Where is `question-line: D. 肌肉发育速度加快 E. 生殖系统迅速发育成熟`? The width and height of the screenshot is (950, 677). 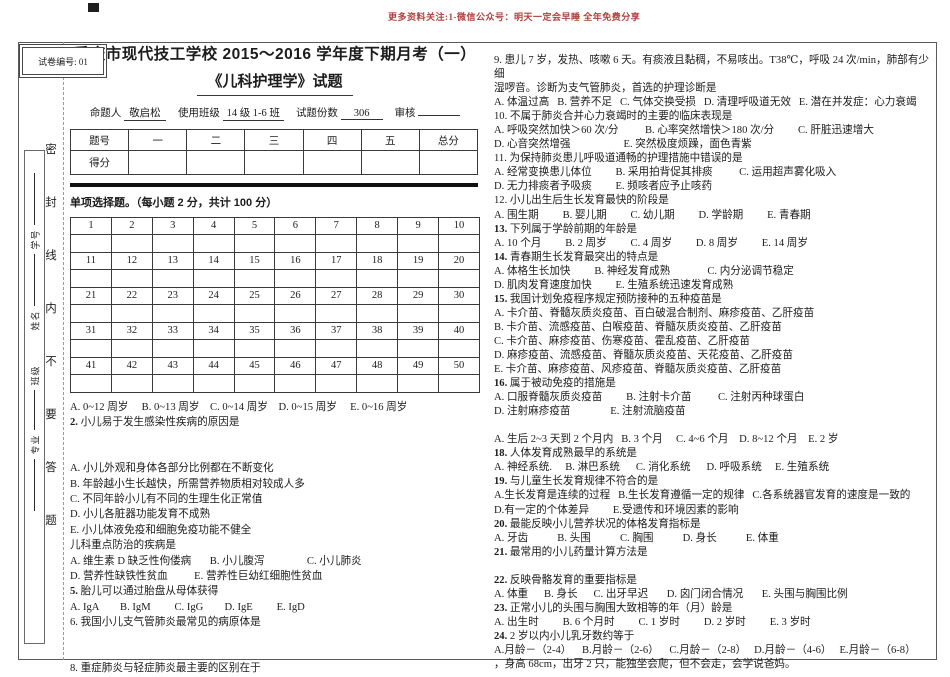 question-line: D. 肌肉发育速度加快 E. 生殖系统迅速发育成熟 is located at coordinates (614, 285).